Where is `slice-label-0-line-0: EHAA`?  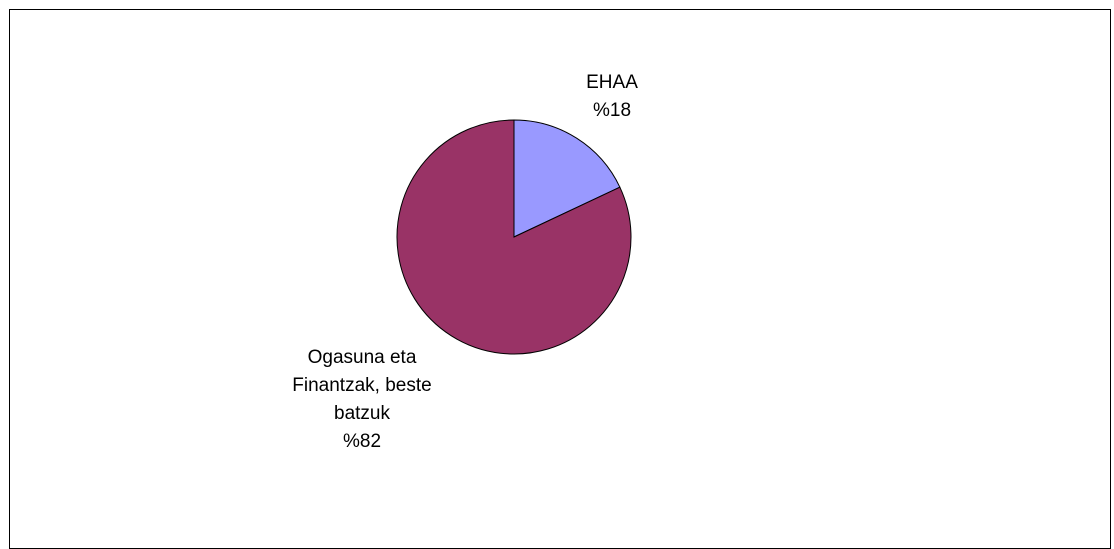
slice-label-0-line-0: EHAA is located at coordinates (612, 82).